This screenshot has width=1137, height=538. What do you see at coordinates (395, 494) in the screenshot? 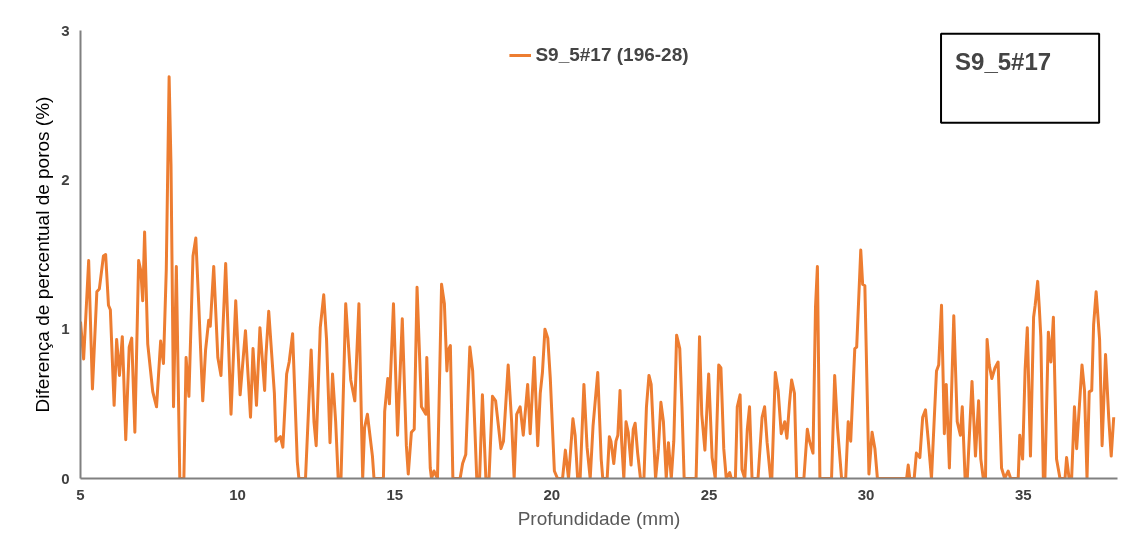
I see `x-tick-label: 15` at bounding box center [395, 494].